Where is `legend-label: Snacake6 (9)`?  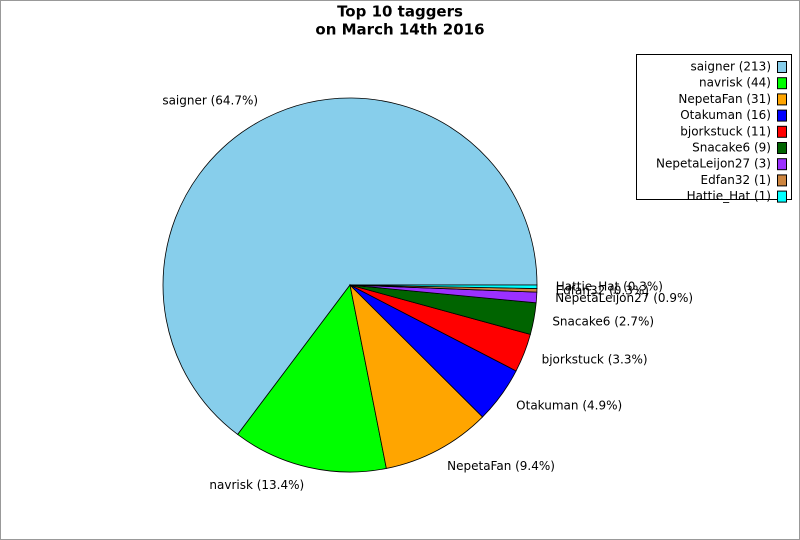
legend-label: Snacake6 (9) is located at coordinates (731, 148).